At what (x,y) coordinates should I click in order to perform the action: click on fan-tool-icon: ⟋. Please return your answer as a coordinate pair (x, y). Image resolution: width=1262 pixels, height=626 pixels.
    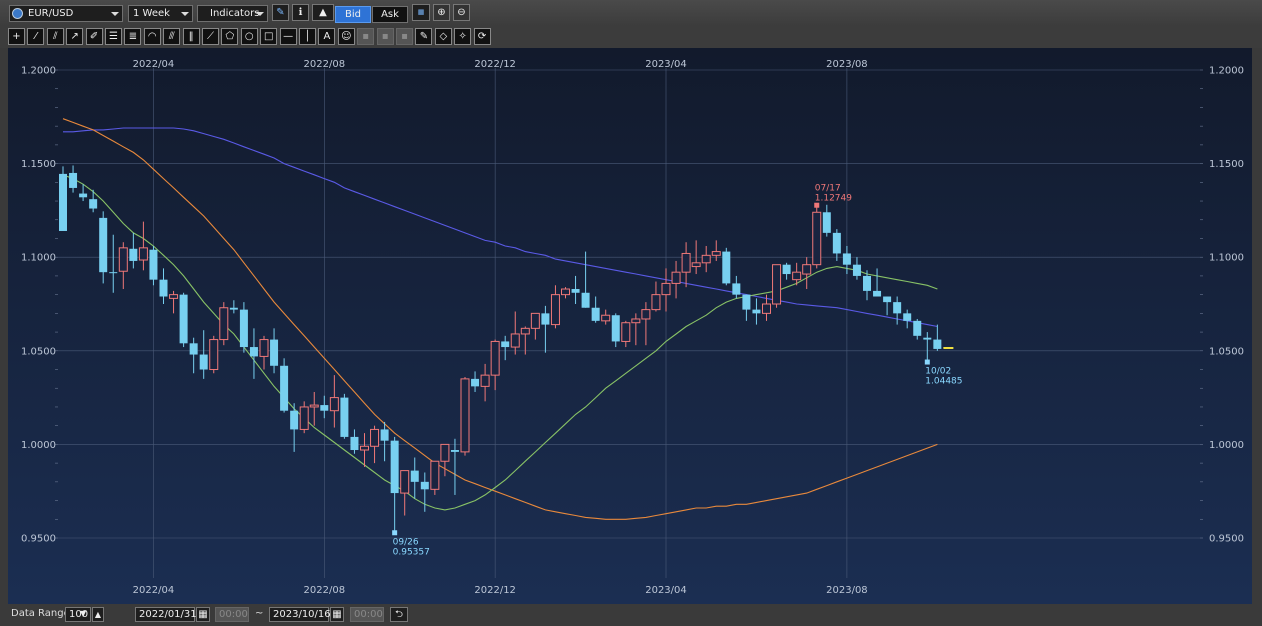
    Looking at the image, I should click on (210, 36).